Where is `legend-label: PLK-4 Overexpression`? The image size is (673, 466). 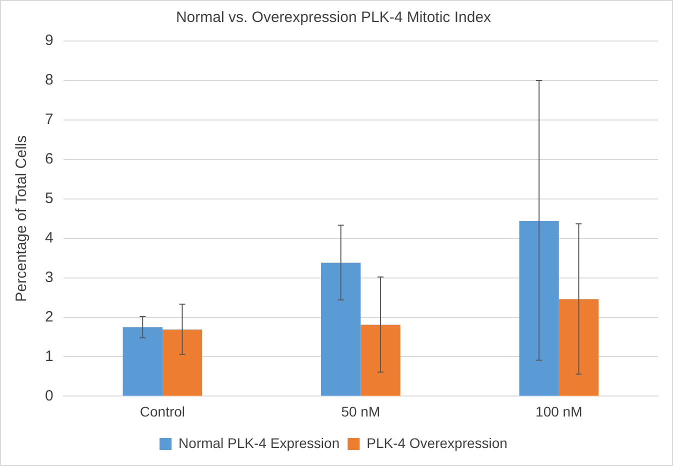 legend-label: PLK-4 Overexpression is located at coordinates (437, 442).